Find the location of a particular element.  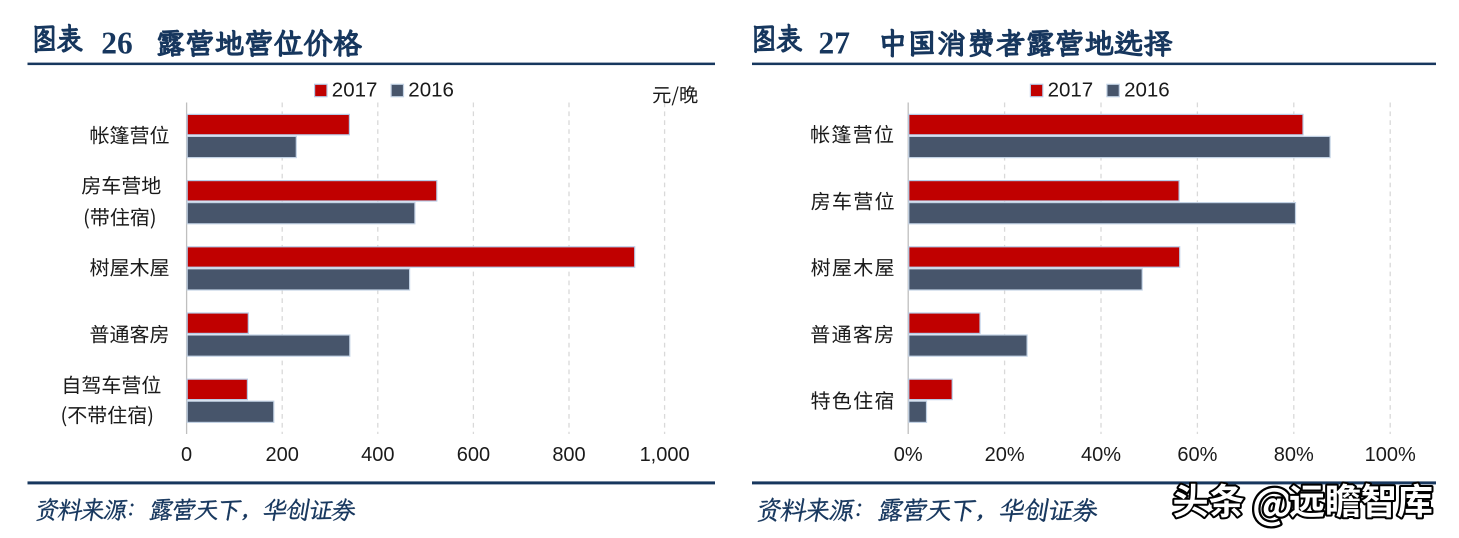

svg-text: 60% is located at coordinates (1197, 455).